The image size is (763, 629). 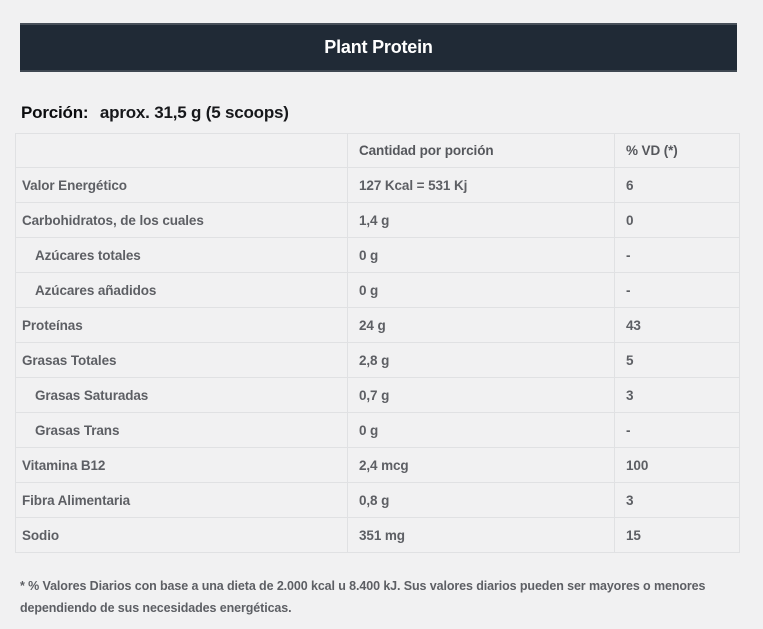 What do you see at coordinates (481, 150) in the screenshot?
I see `column-header-amount: Cantidad por porción` at bounding box center [481, 150].